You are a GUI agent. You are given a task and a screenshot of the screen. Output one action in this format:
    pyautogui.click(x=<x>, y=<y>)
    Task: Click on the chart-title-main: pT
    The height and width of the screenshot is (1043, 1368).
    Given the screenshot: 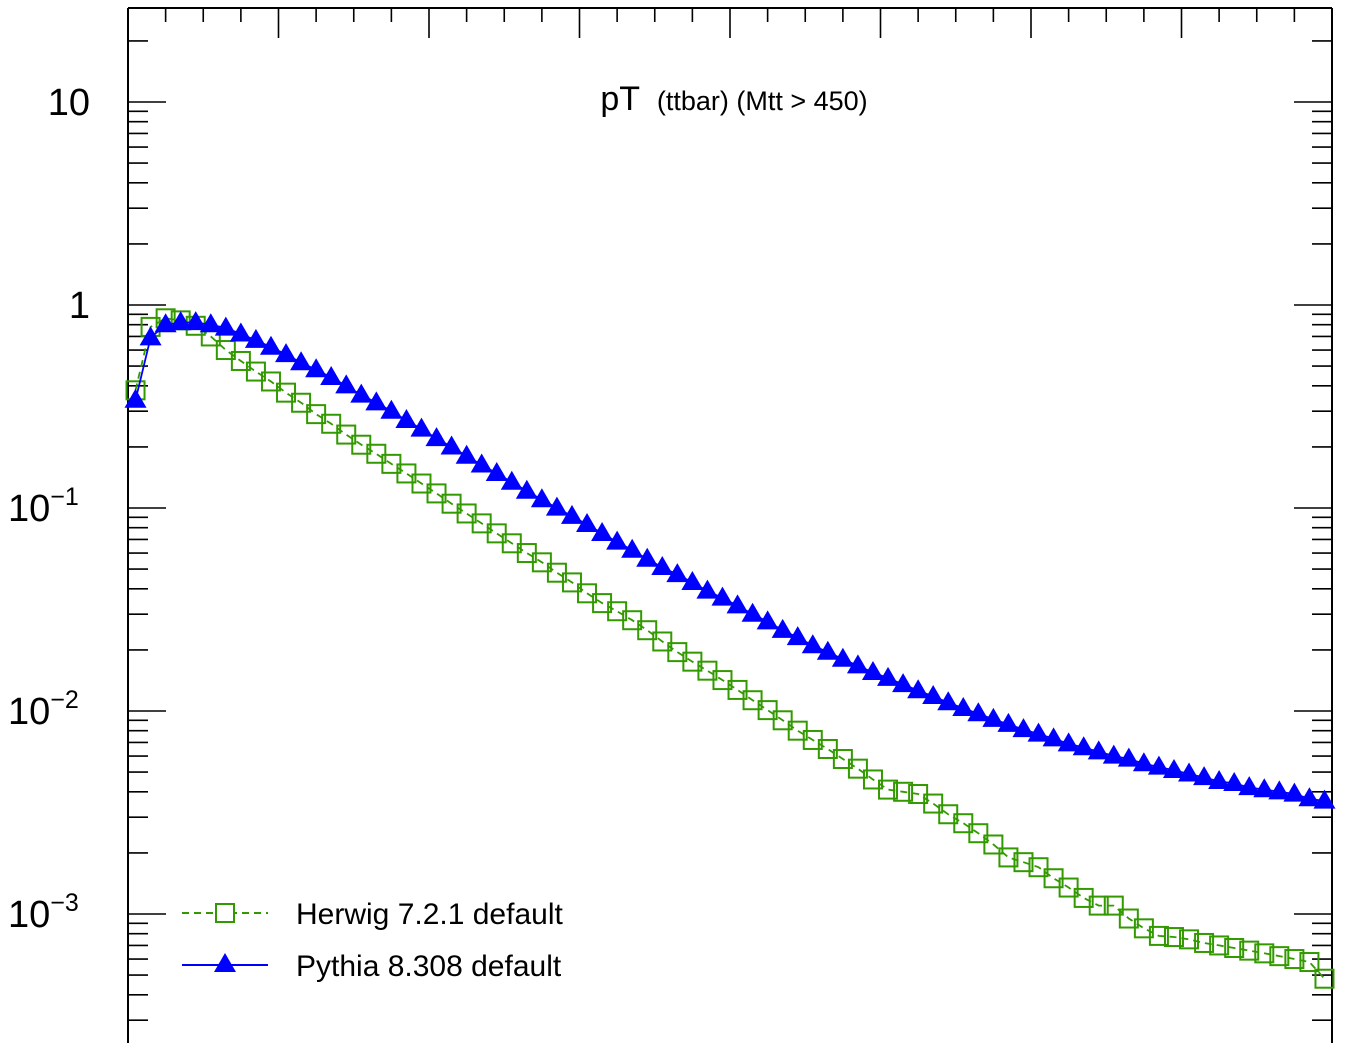 What is the action you would take?
    pyautogui.click(x=619, y=99)
    